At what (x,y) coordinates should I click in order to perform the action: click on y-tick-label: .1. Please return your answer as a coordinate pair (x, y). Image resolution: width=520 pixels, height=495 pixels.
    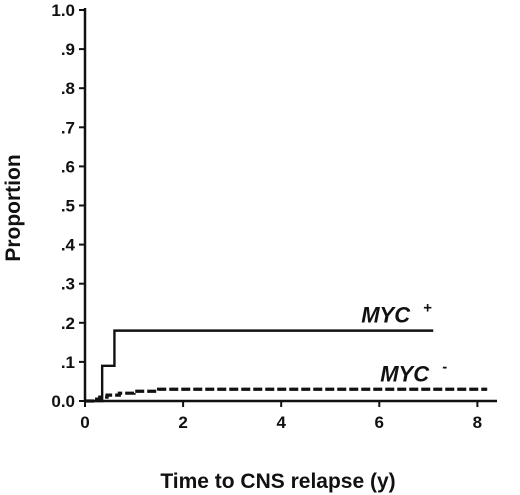
    Looking at the image, I should click on (68, 362).